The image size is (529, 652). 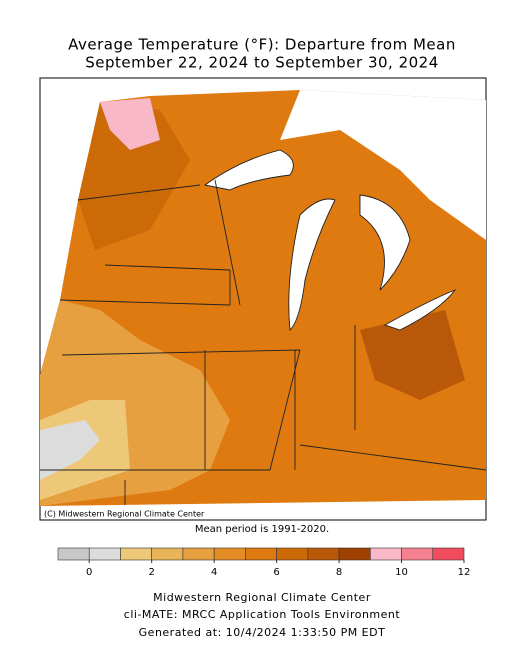 I want to click on region-warm, so click(x=134, y=176).